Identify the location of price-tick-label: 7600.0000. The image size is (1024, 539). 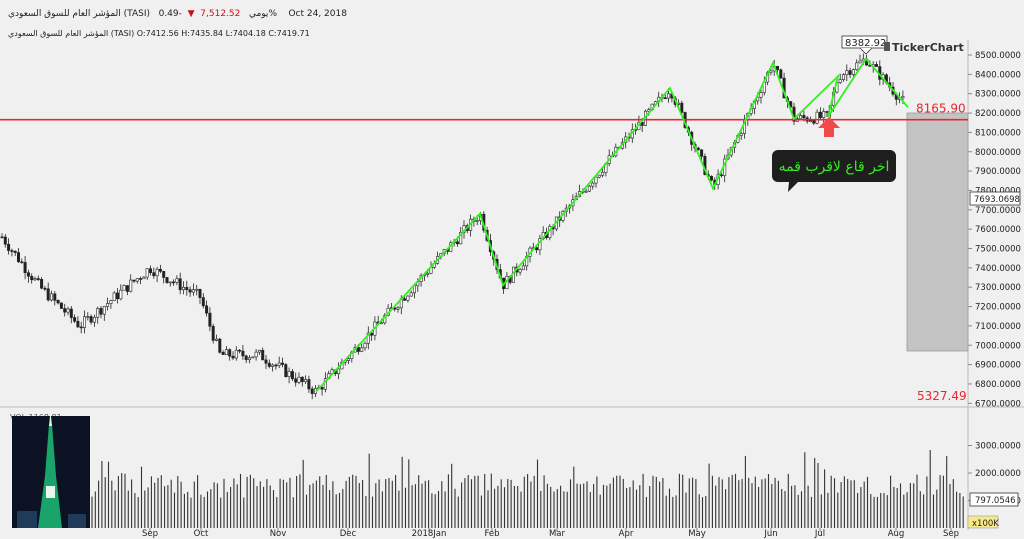
(998, 230).